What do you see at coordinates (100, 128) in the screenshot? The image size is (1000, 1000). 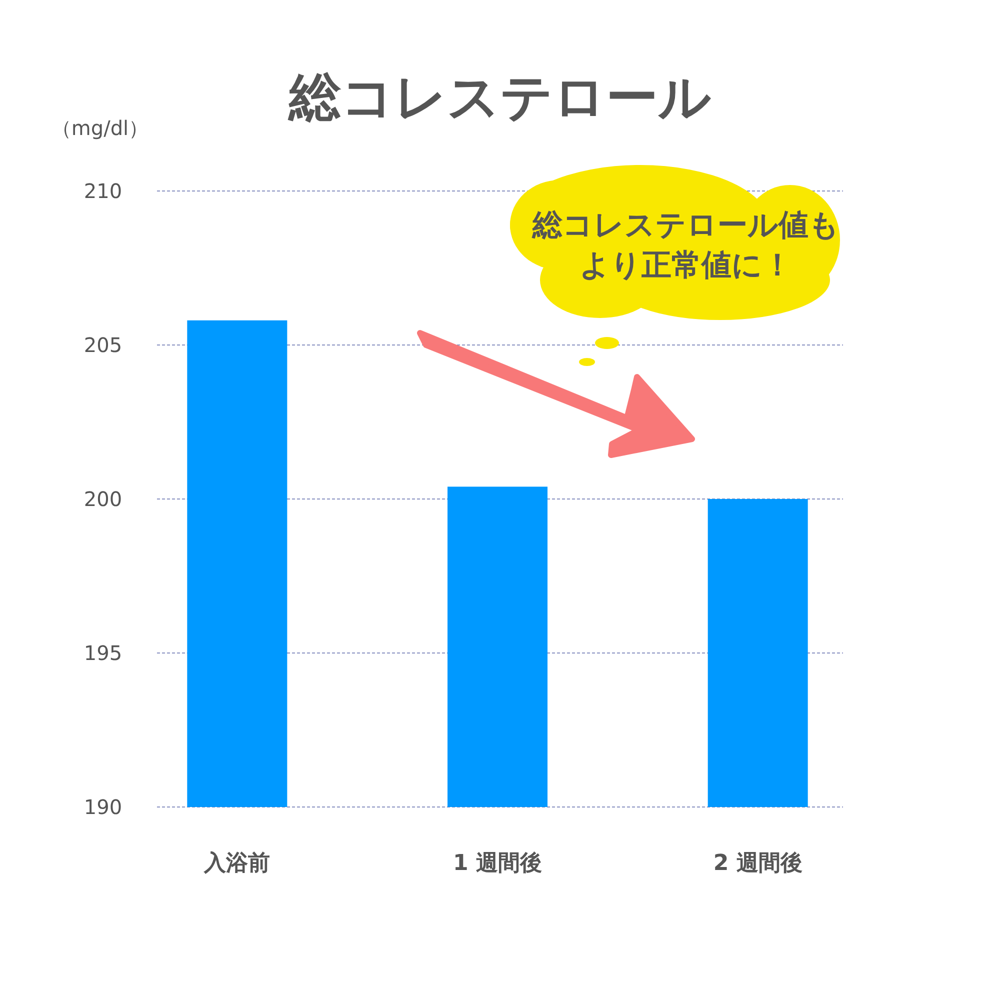 I see `y-axis-title: （mg/dl）` at bounding box center [100, 128].